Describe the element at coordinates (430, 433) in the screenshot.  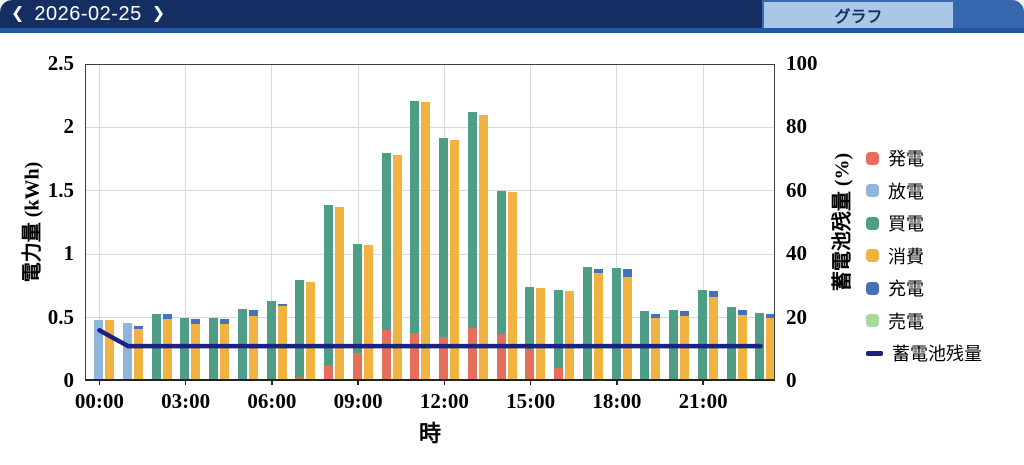
I see `x-axis-title: 時` at that location.